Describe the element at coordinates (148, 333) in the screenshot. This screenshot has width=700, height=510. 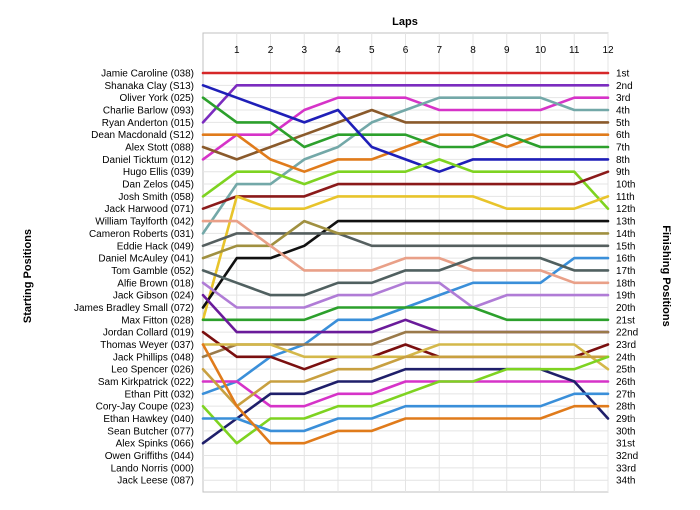
I see `start-position-label: Jordan Collard (019)` at that location.